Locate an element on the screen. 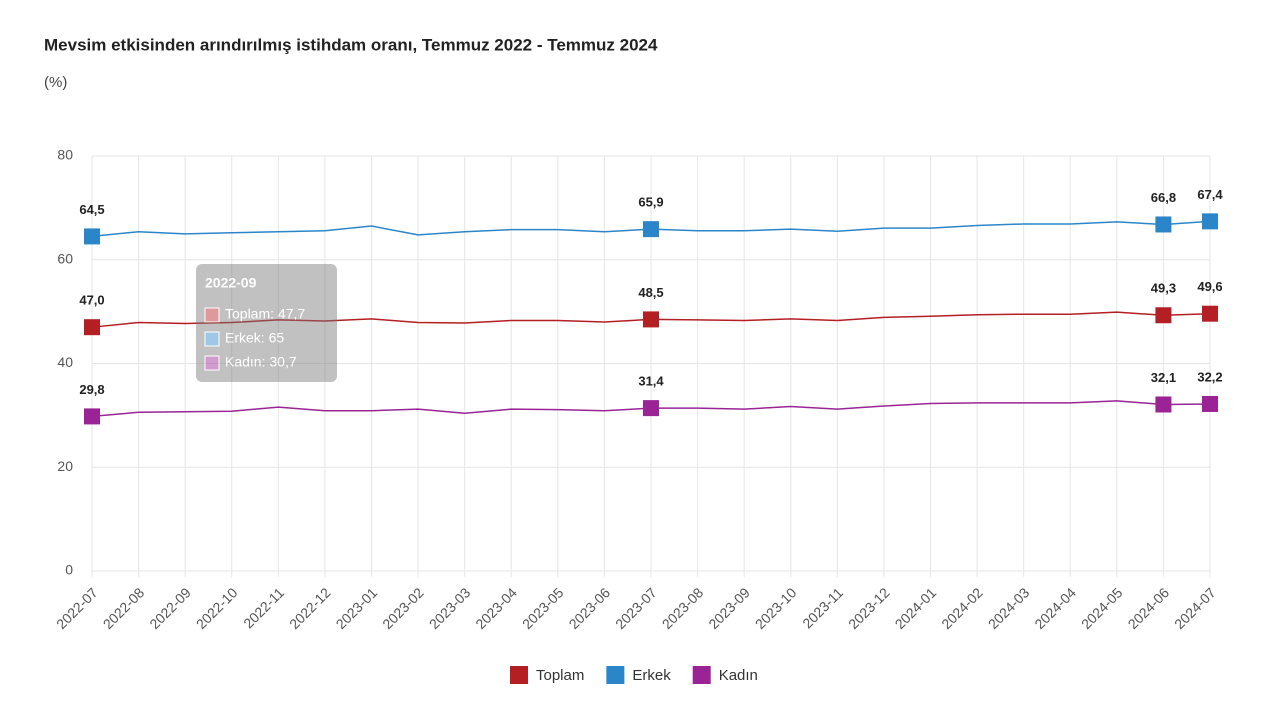  x-tick-label: 2024-03 is located at coordinates (1009, 608).